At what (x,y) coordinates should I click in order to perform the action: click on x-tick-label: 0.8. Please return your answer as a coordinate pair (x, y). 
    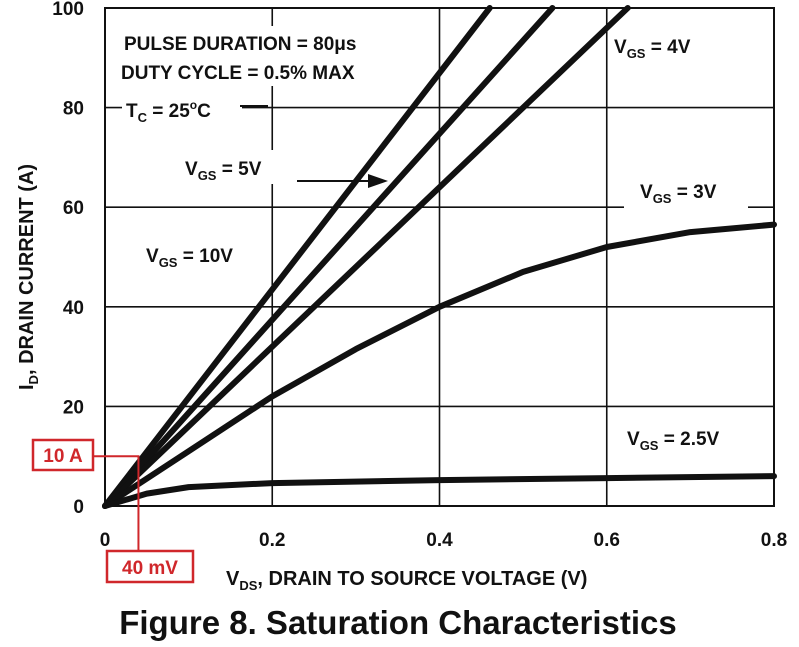
    Looking at the image, I should click on (774, 540).